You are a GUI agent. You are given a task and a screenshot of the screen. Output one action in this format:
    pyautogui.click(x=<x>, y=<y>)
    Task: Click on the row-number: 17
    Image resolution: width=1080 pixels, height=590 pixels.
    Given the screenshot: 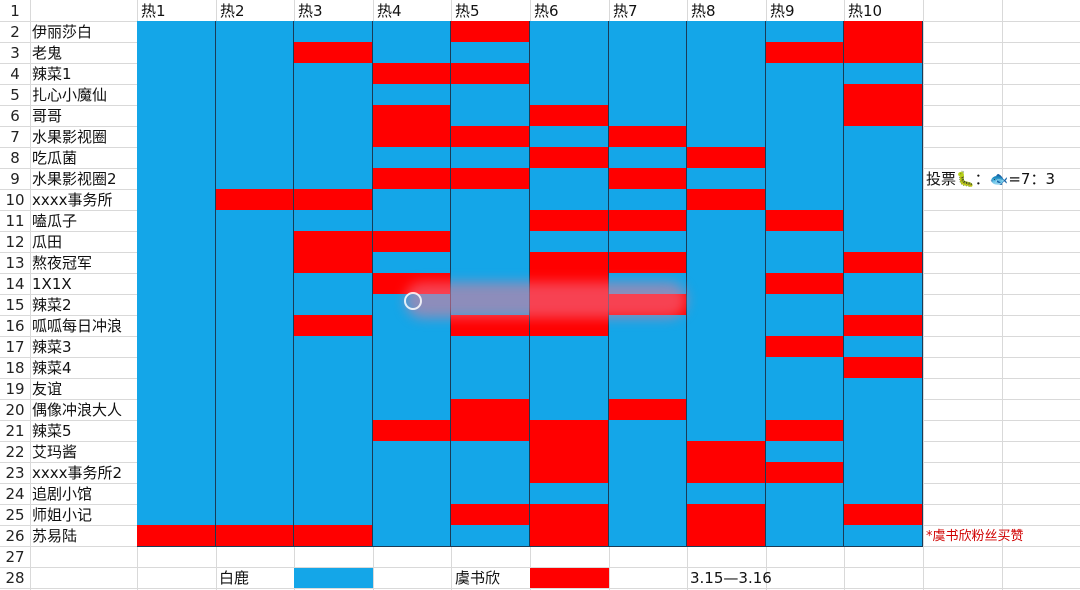 What is the action you would take?
    pyautogui.click(x=15, y=346)
    